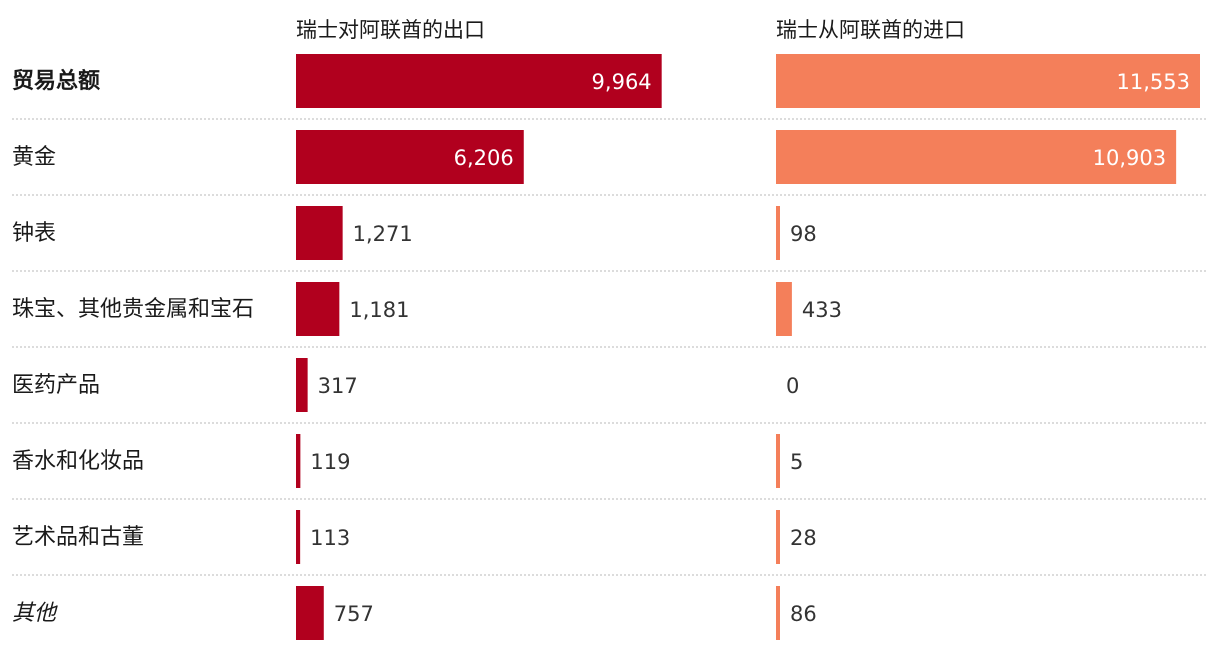  Describe the element at coordinates (330, 538) in the screenshot. I see `export-value-label: 113` at that location.